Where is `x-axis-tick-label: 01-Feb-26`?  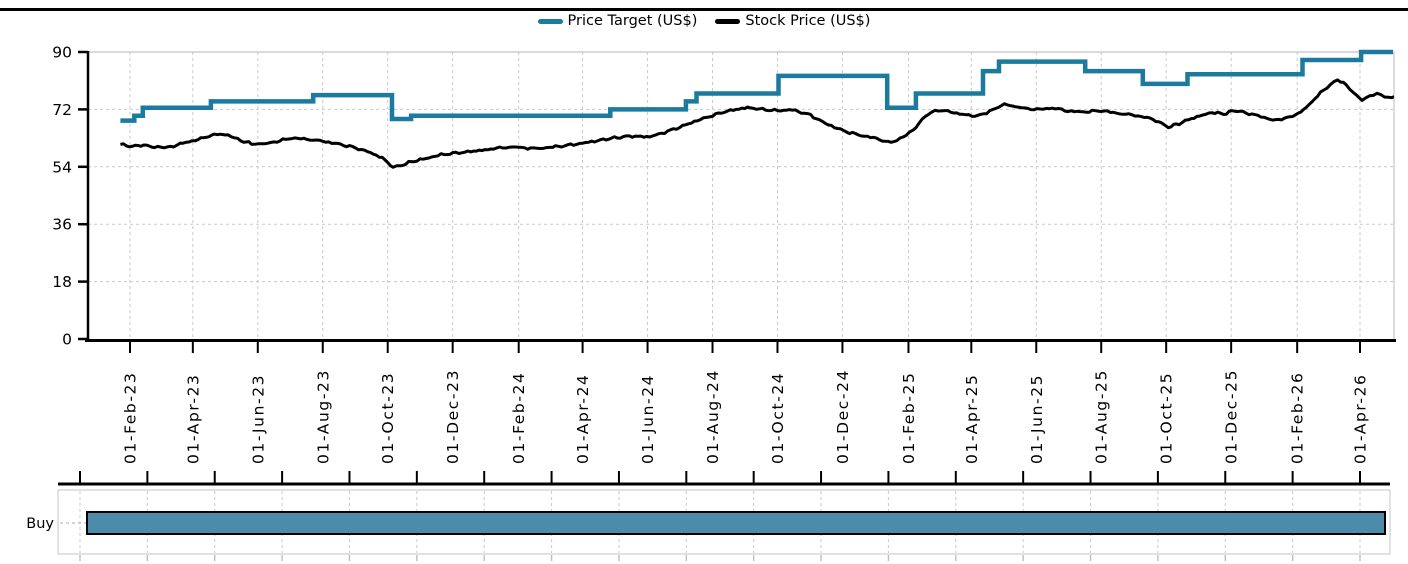 x-axis-tick-label: 01-Feb-26 is located at coordinates (1298, 418).